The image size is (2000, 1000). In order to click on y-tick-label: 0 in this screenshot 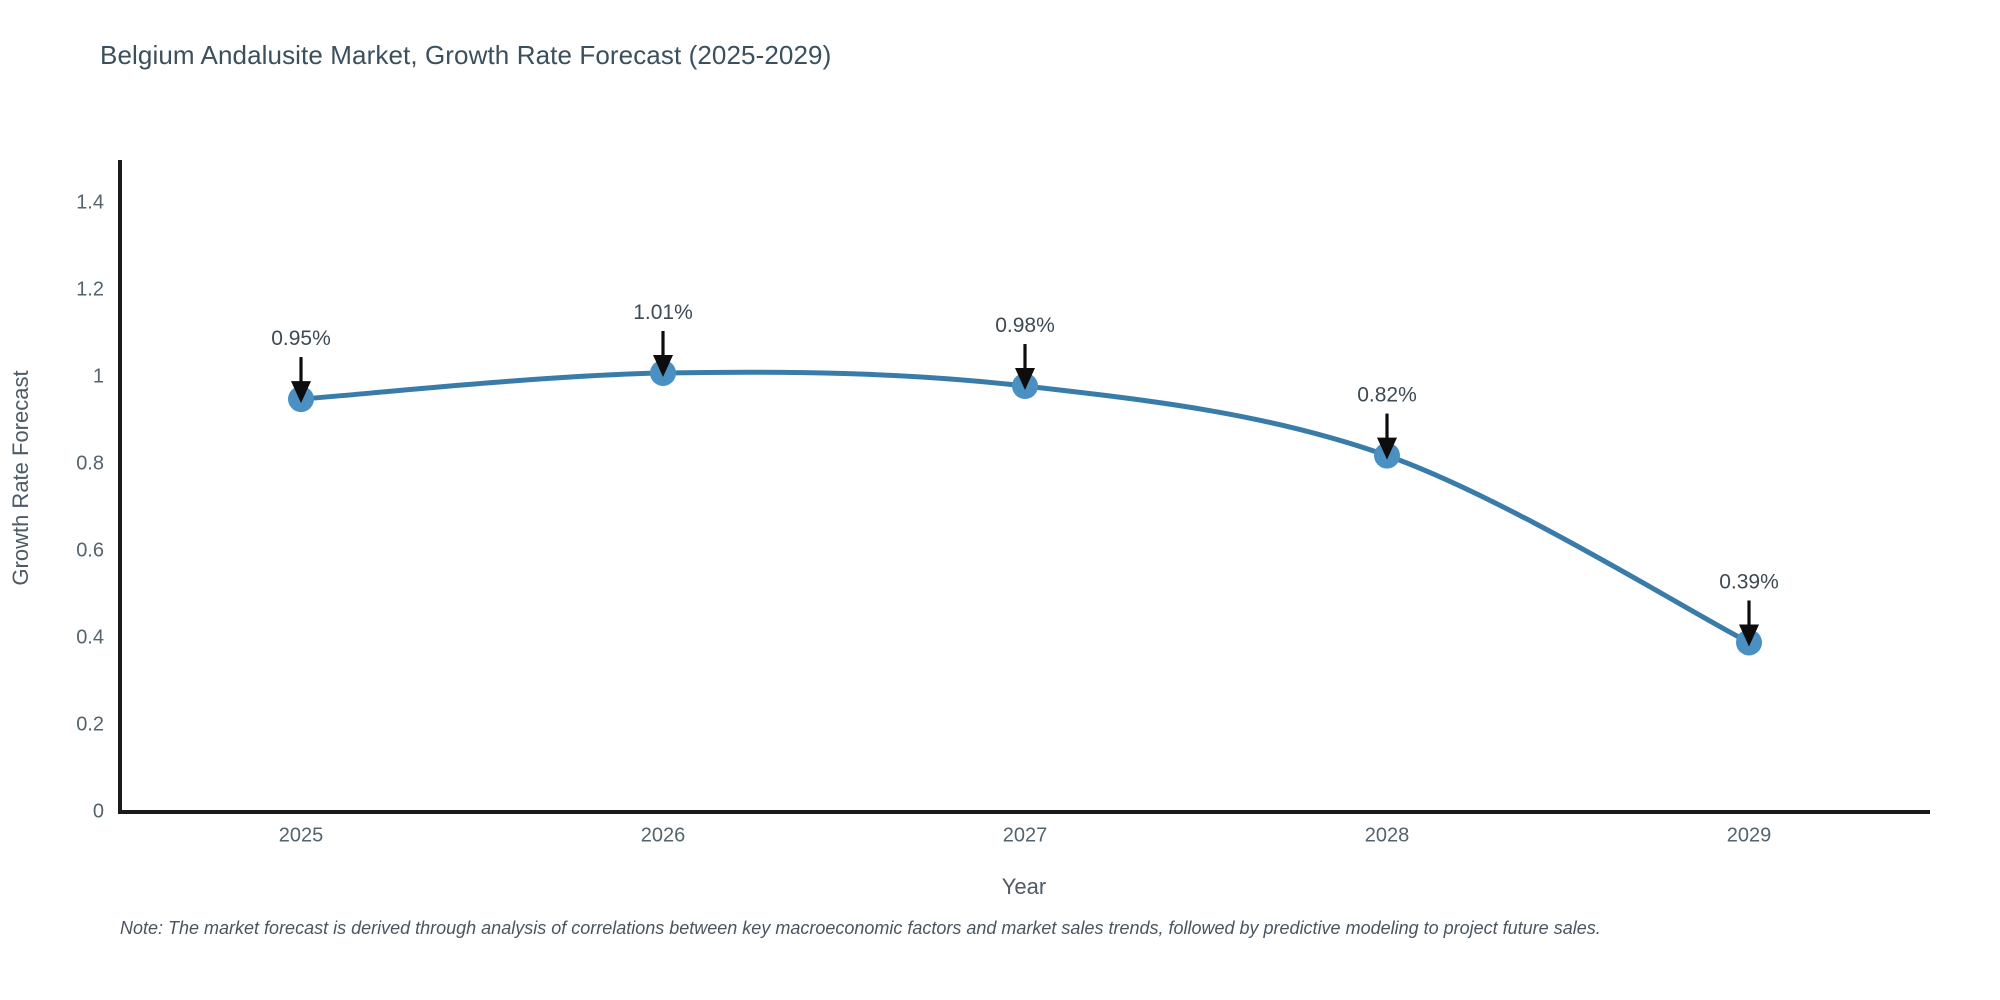, I will do `click(98, 811)`.